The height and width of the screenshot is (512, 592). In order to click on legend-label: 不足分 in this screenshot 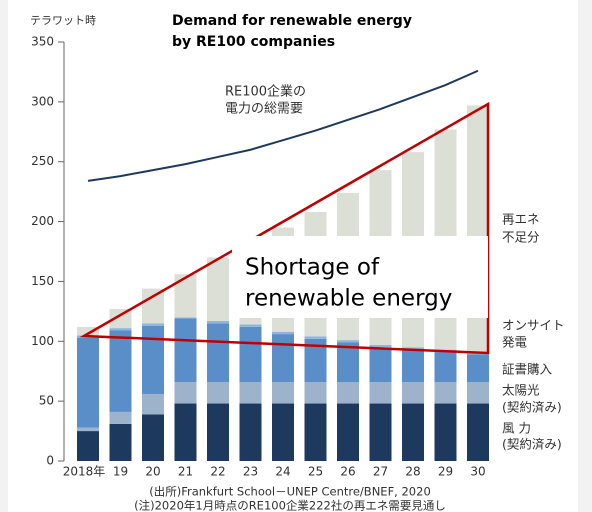, I will do `click(521, 237)`.